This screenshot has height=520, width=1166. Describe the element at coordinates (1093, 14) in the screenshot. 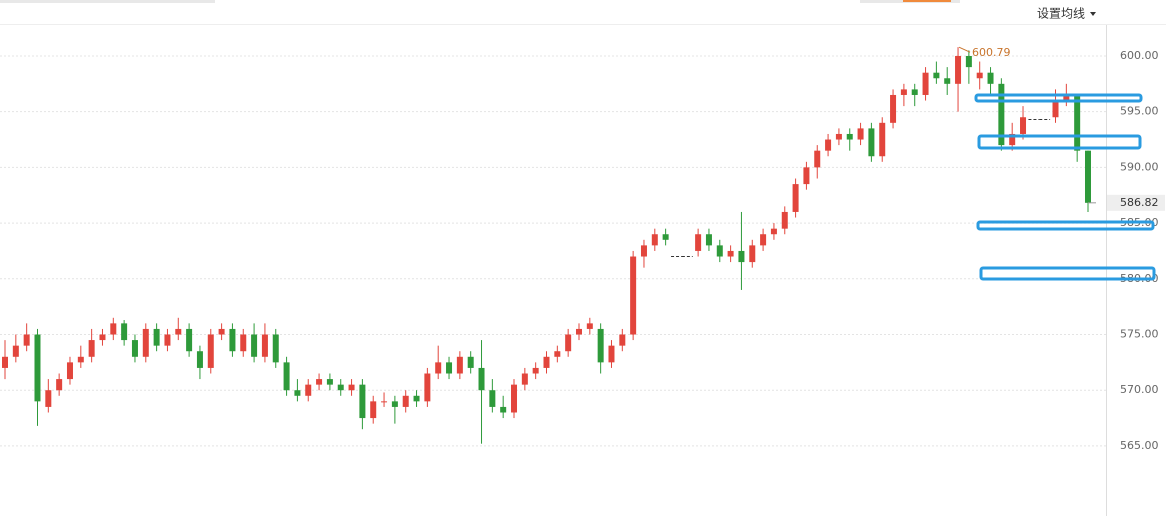

I see `dropdown-arrow` at that location.